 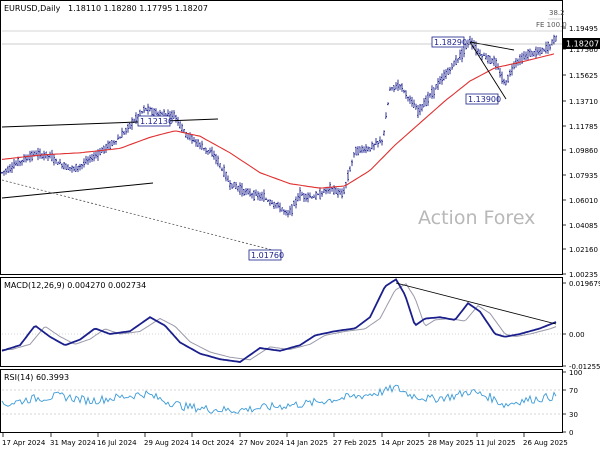 What do you see at coordinates (77, 190) in the screenshot?
I see `lower-channel-trendline` at bounding box center [77, 190].